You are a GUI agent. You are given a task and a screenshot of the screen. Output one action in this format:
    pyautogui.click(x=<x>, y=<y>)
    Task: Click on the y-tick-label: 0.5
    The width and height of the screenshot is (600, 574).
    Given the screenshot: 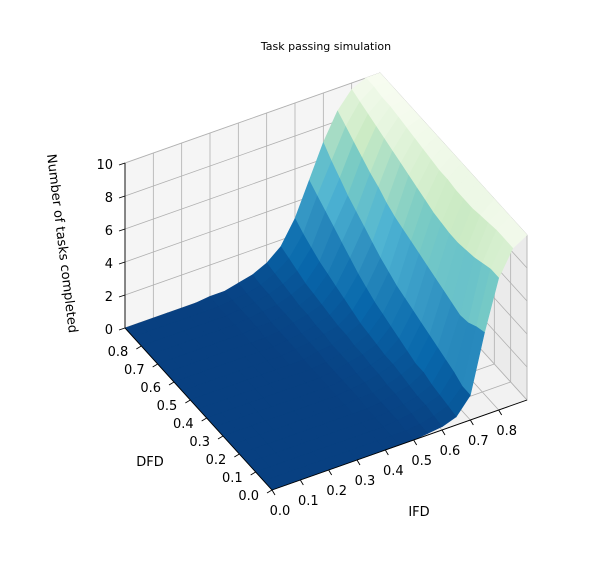 What is the action you would take?
    pyautogui.click(x=167, y=406)
    